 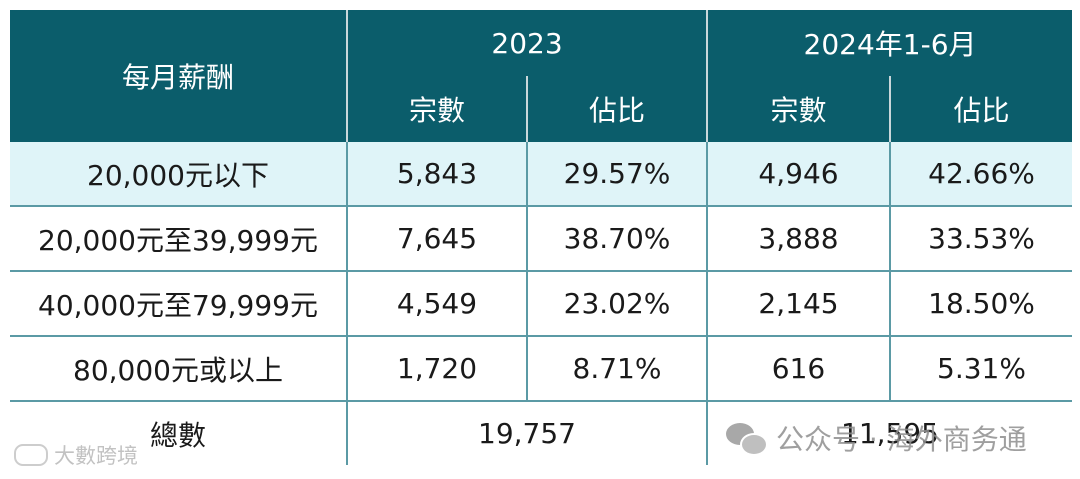 What do you see at coordinates (618, 239) in the screenshot?
I see `cell-share-2023: 38.70%` at bounding box center [618, 239].